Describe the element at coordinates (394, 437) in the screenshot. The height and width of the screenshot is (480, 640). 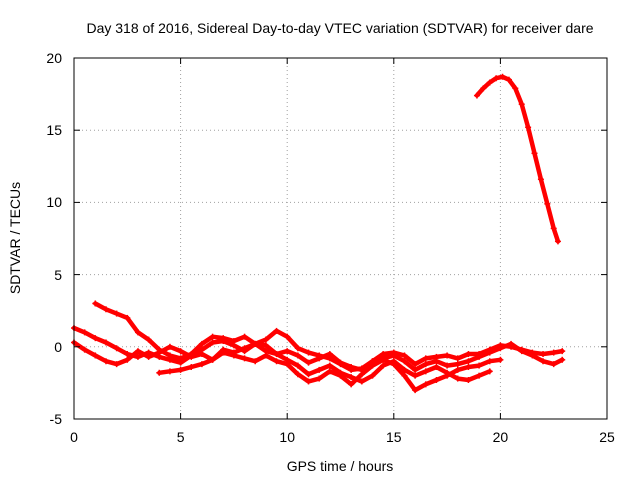
I see `x-tick-label: 15` at that location.